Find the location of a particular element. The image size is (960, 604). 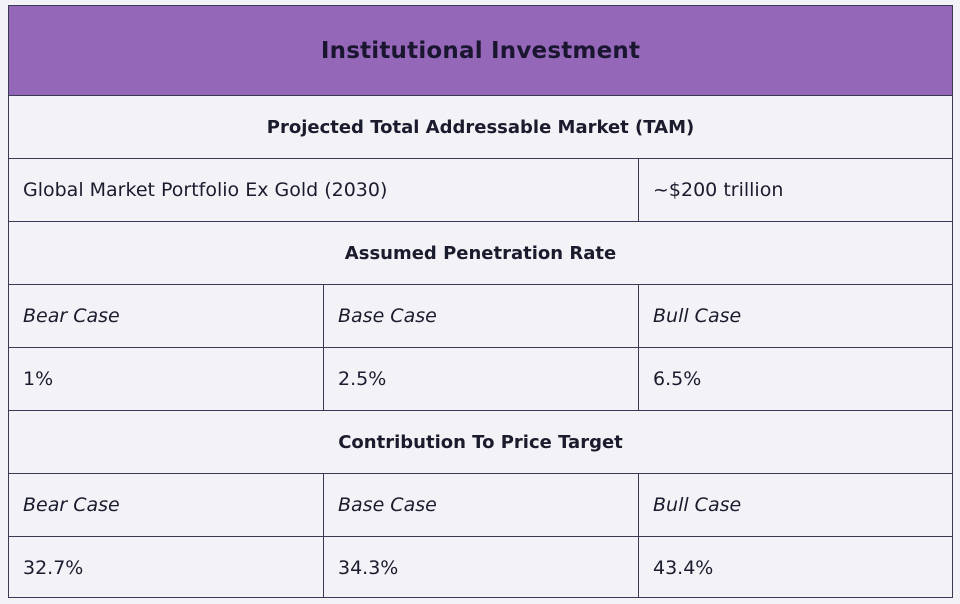

penetration-base-value: 2.5% is located at coordinates (481, 379).